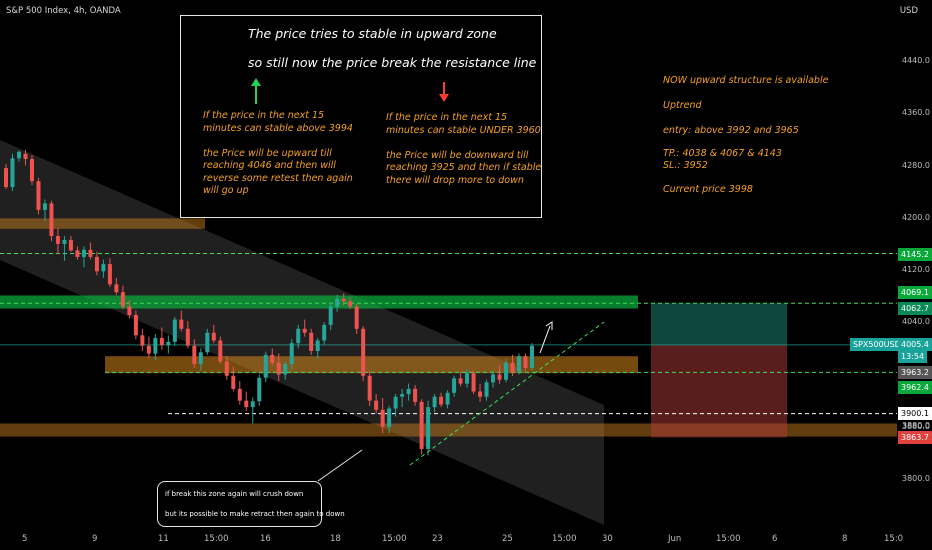  I want to click on down-arrow-head, so click(444, 98).